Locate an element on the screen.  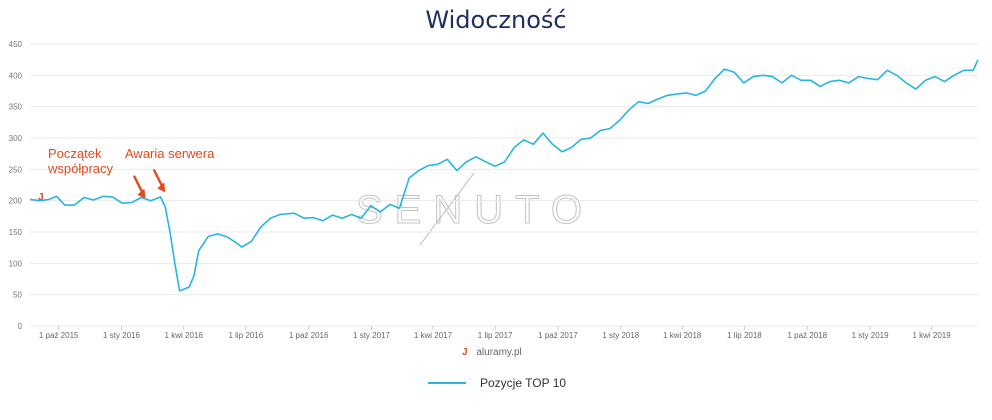
y-tick-label-400: 400 is located at coordinates (16, 75).